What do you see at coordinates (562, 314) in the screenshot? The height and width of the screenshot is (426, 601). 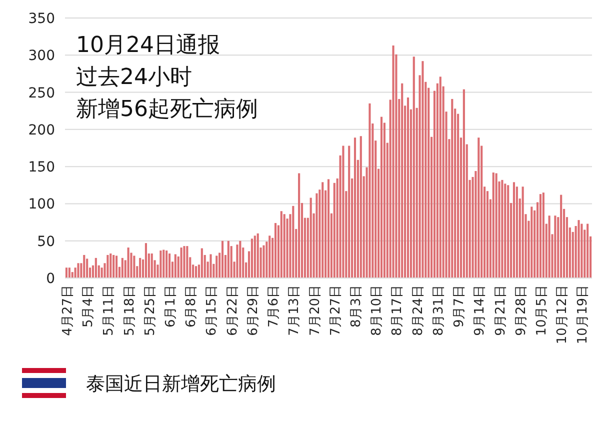 I see `x-tick-label: 10月12日` at bounding box center [562, 314].